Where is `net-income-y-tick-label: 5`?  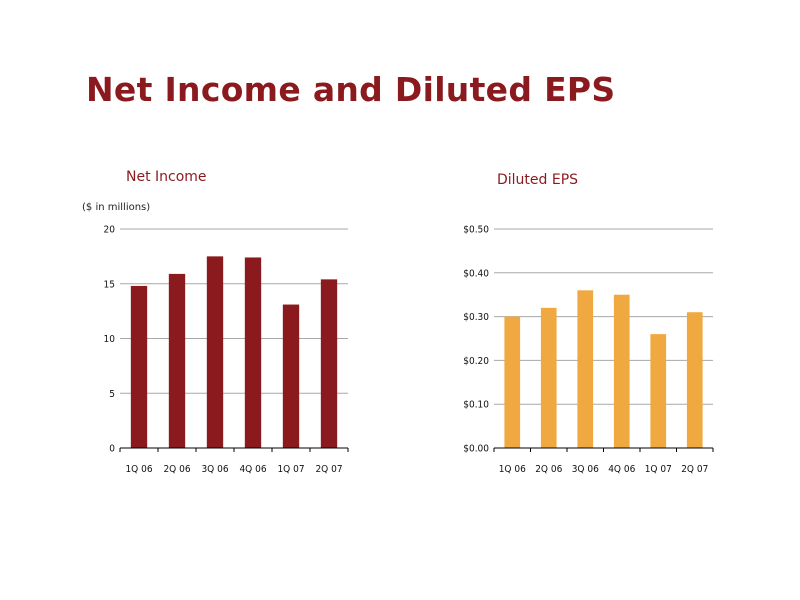 net-income-y-tick-label: 5 is located at coordinates (112, 394).